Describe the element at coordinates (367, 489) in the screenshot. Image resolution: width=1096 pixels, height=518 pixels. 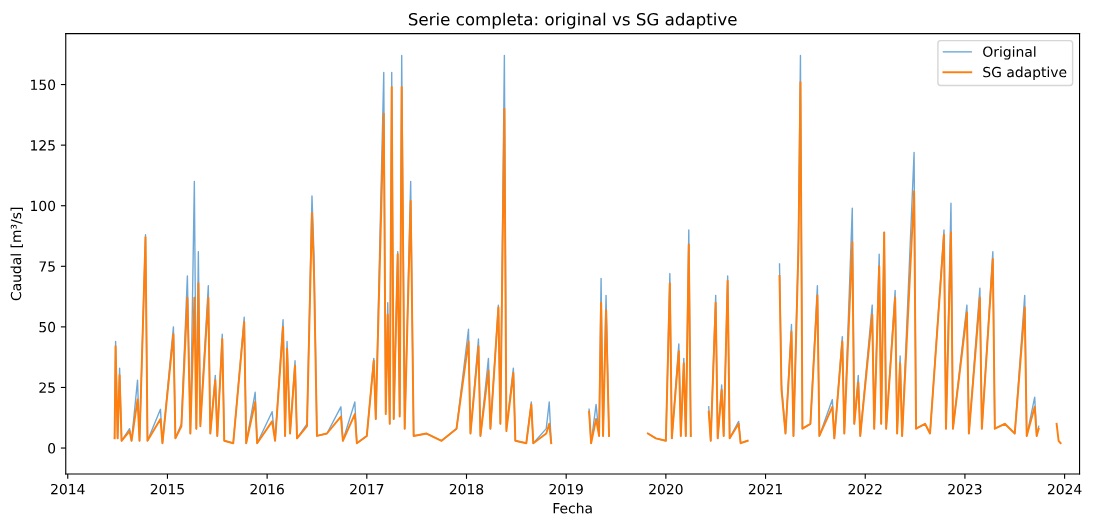
I see `x-tick-label: 2017` at that location.